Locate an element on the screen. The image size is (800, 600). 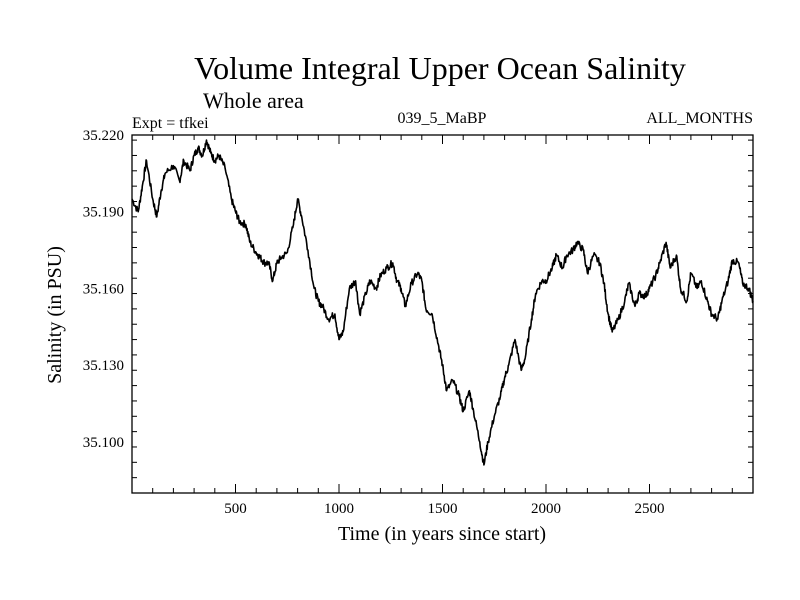
x-tick-label: 500 is located at coordinates (235, 509).